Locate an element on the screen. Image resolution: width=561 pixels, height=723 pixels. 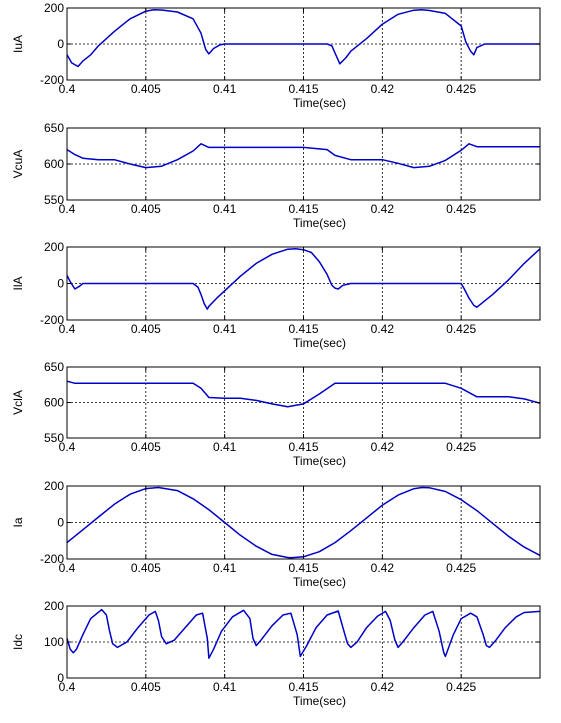
y-axis-label: Ia is located at coordinates (18, 522).